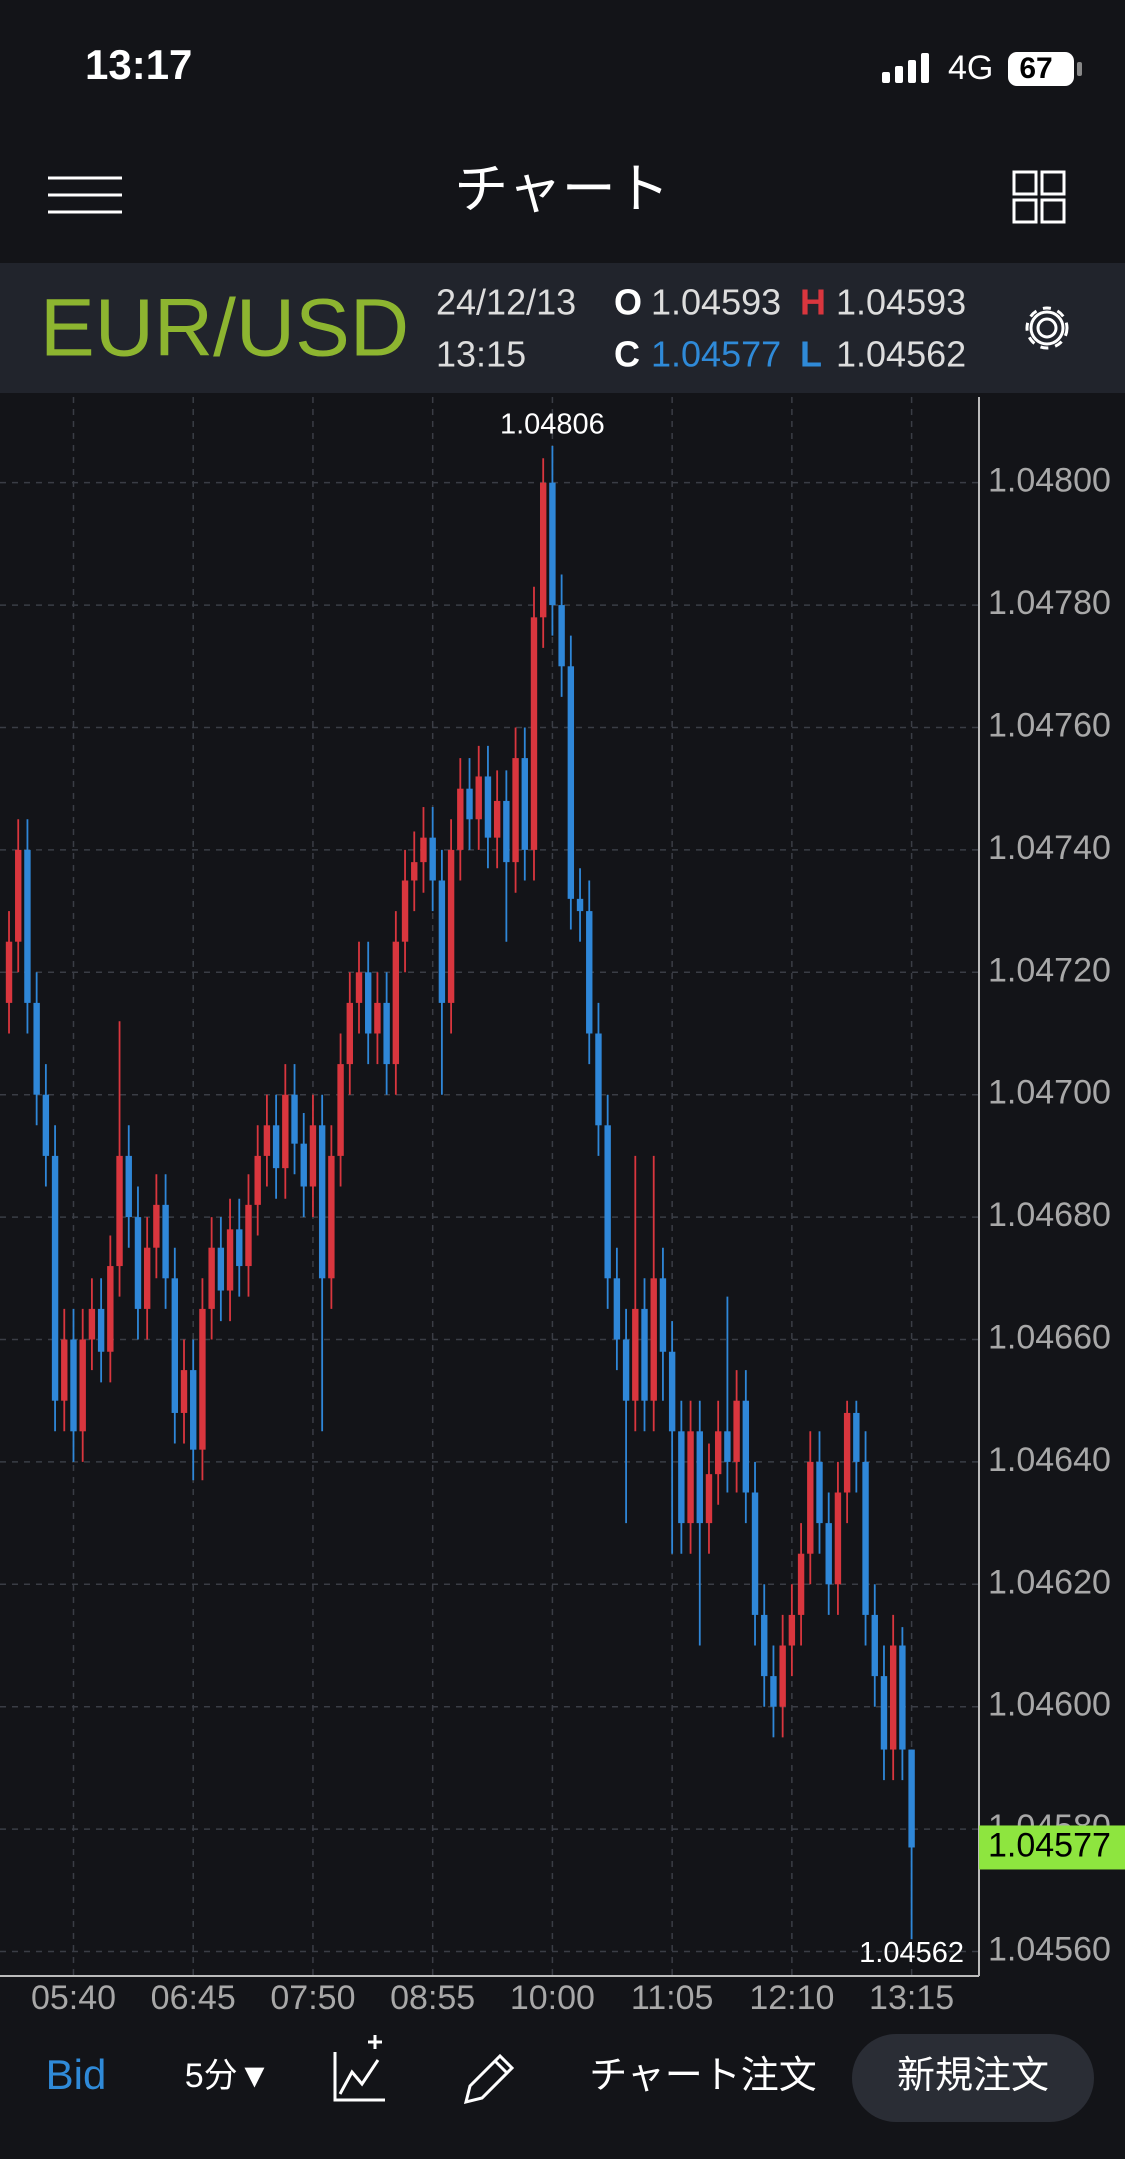 This screenshot has height=2159, width=1125. I want to click on y-tick-label: 1.04620, so click(1049, 1582).